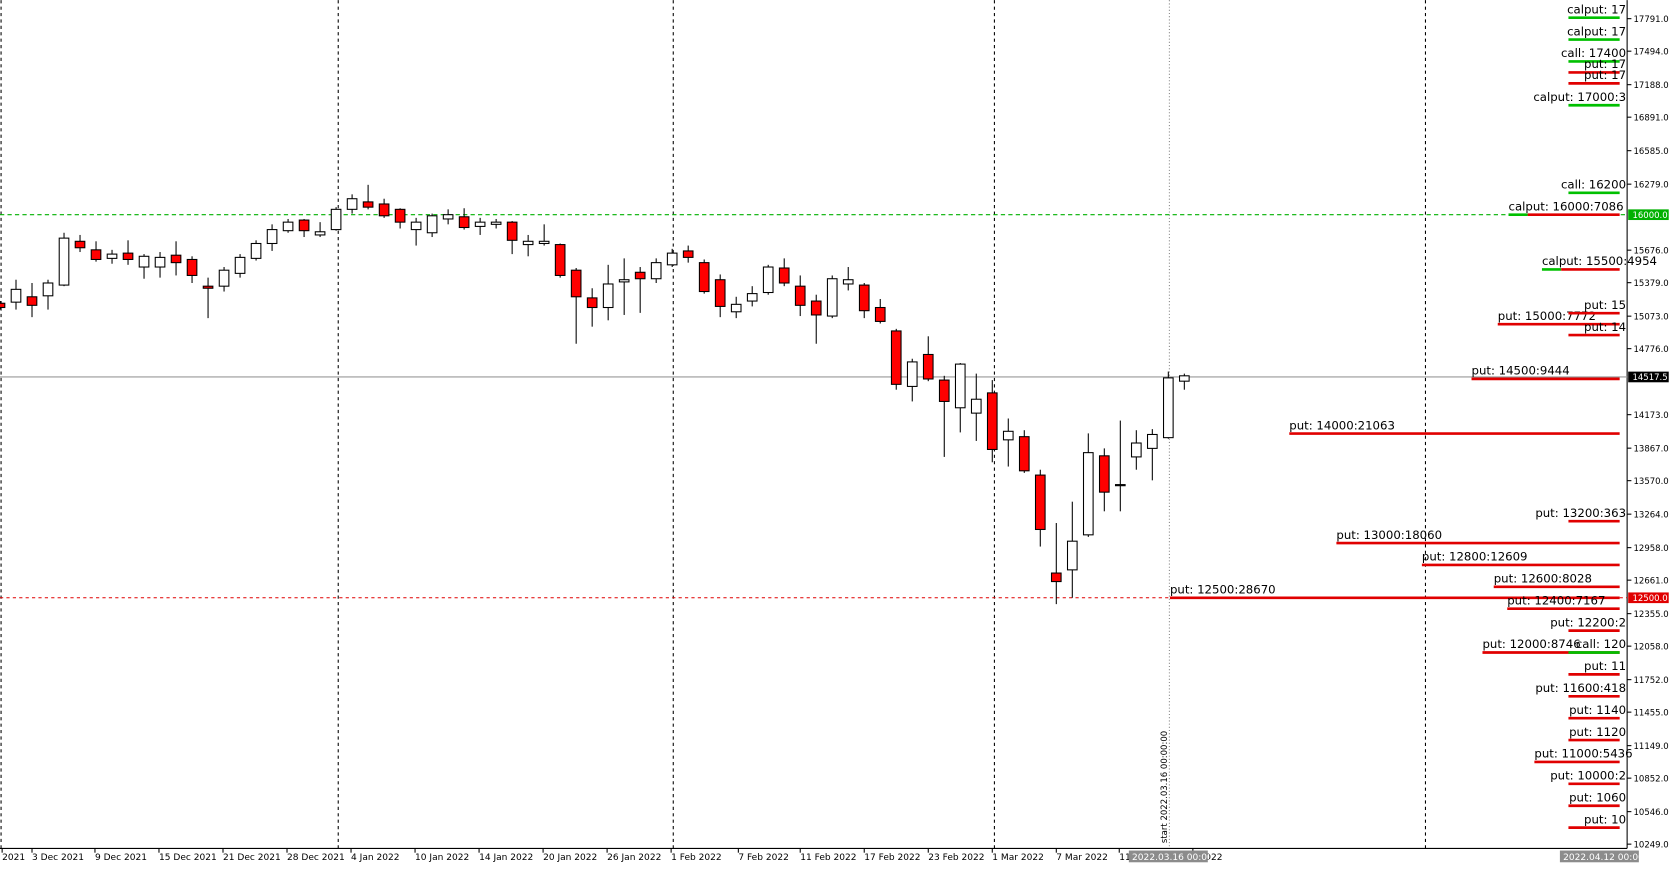  I want to click on y-tick-label: 17494.0, so click(1651, 52).